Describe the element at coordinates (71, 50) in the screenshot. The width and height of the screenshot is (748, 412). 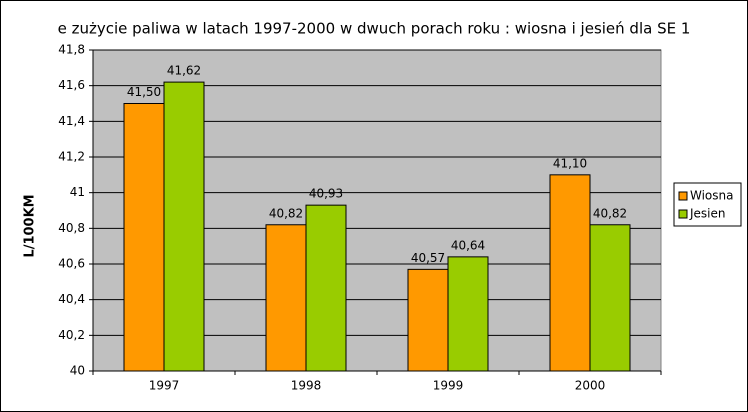
I see `y-tick-label: 41,8` at that location.